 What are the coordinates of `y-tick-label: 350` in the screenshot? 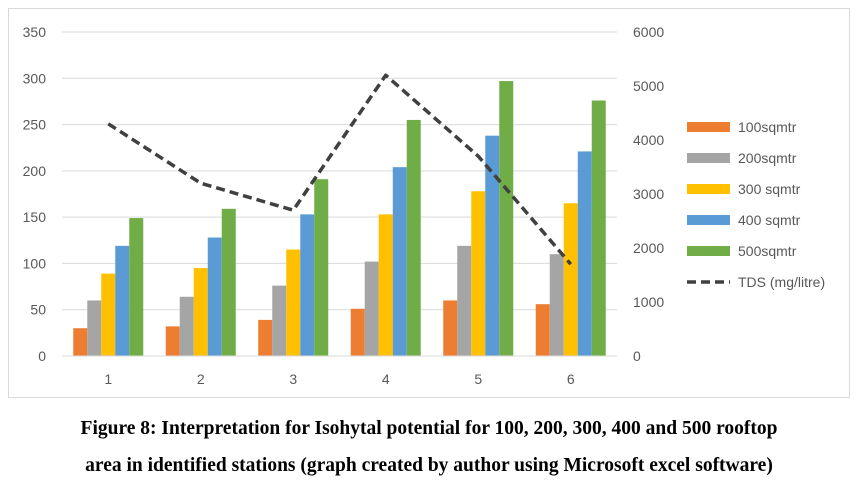 It's located at (35, 32).